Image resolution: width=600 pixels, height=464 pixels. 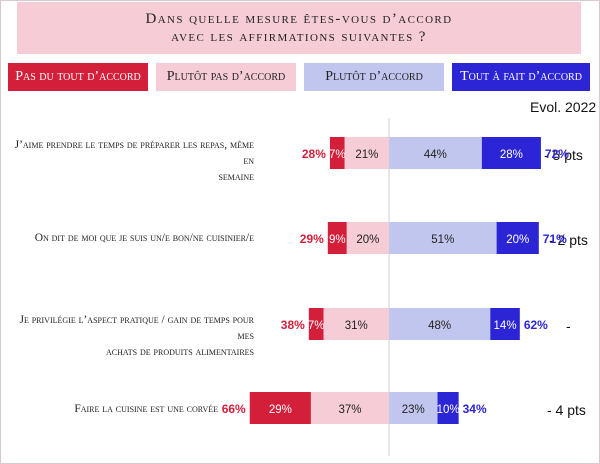 What do you see at coordinates (293, 325) in the screenshot?
I see `total-disagree-row-3: 38%` at bounding box center [293, 325].